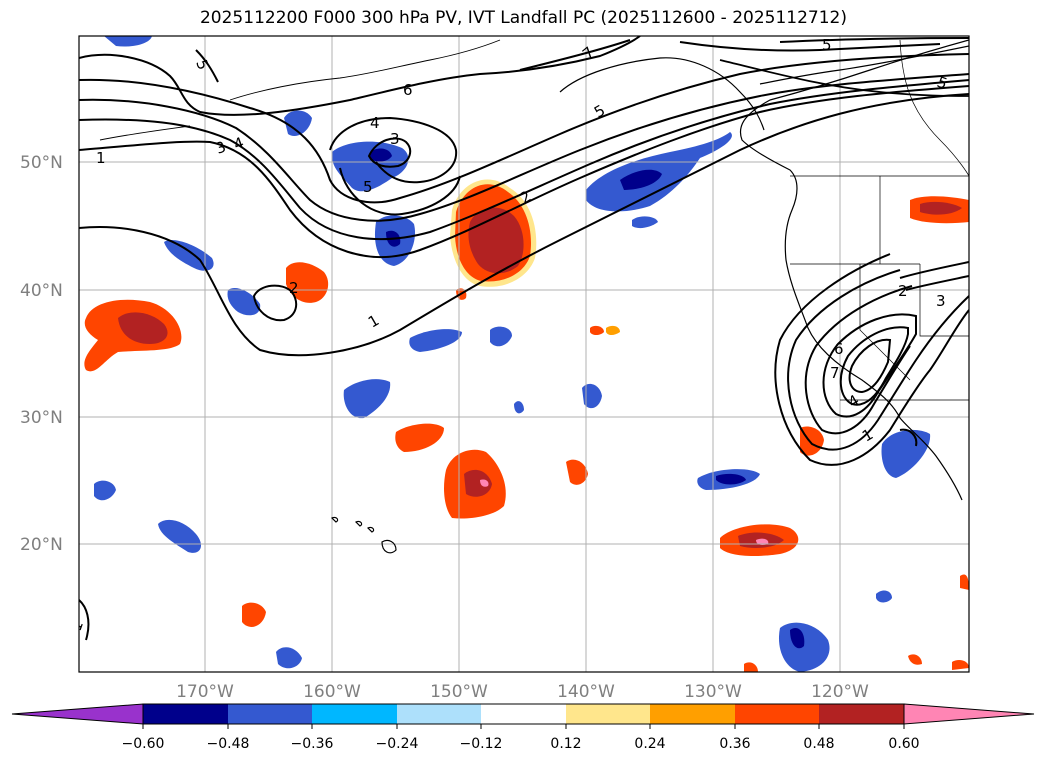  What do you see at coordinates (522, 692) in the screenshot?
I see `longitude-labels: 170°W 160°W 150°W 140°W 130°W 120°W` at bounding box center [522, 692].